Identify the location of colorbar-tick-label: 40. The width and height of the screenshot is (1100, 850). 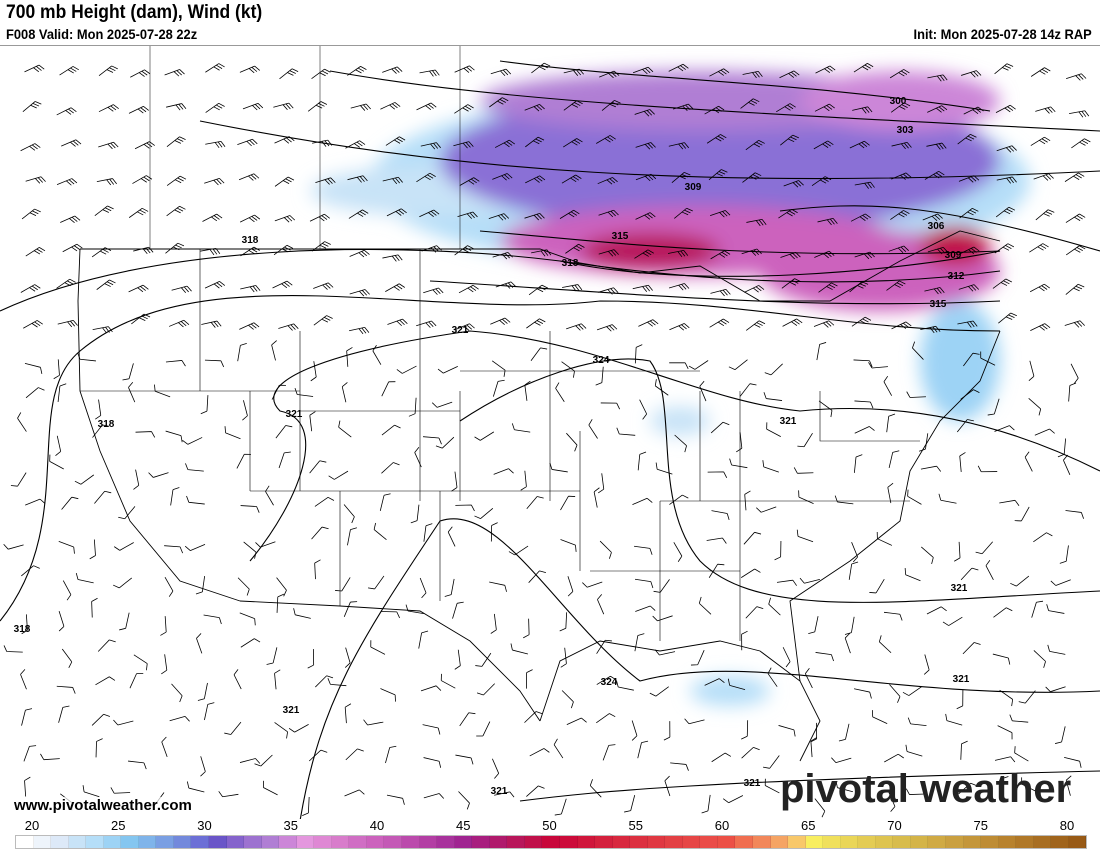
(377, 825).